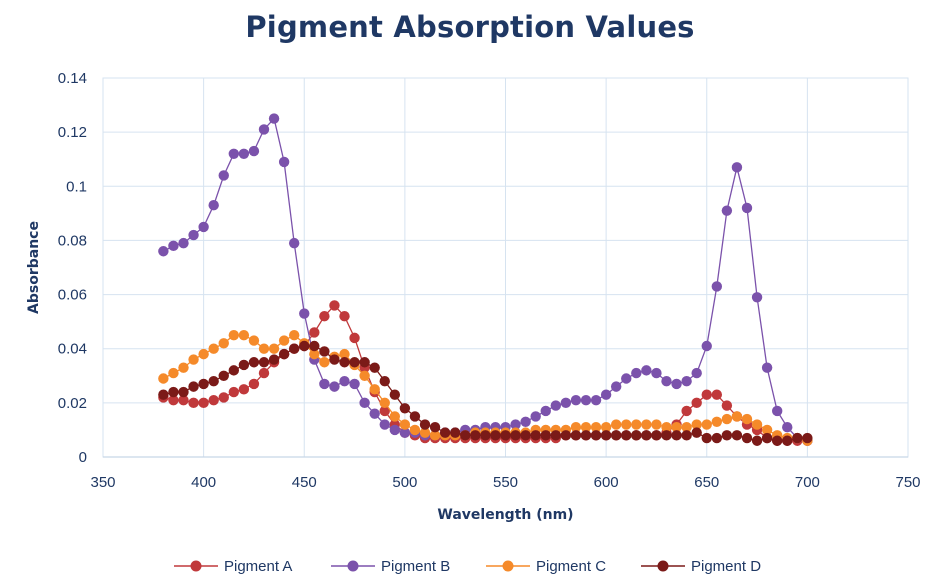 The image size is (940, 583). Describe the element at coordinates (72, 295) in the screenshot. I see `y-tick-label: 0.06` at that location.